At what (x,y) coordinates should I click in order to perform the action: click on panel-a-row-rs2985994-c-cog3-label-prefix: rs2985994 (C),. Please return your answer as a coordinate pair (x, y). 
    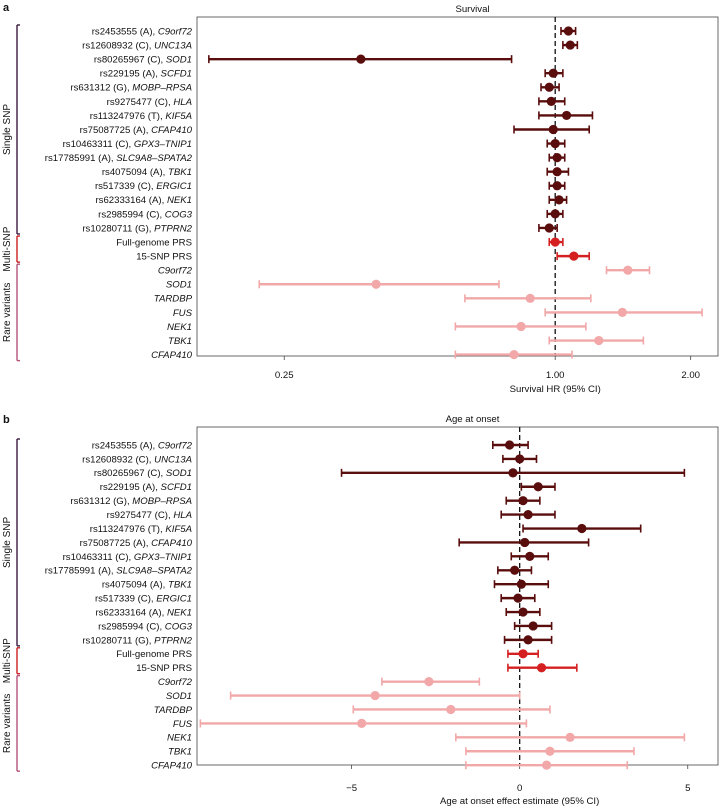
    Looking at the image, I should click on (131, 214).